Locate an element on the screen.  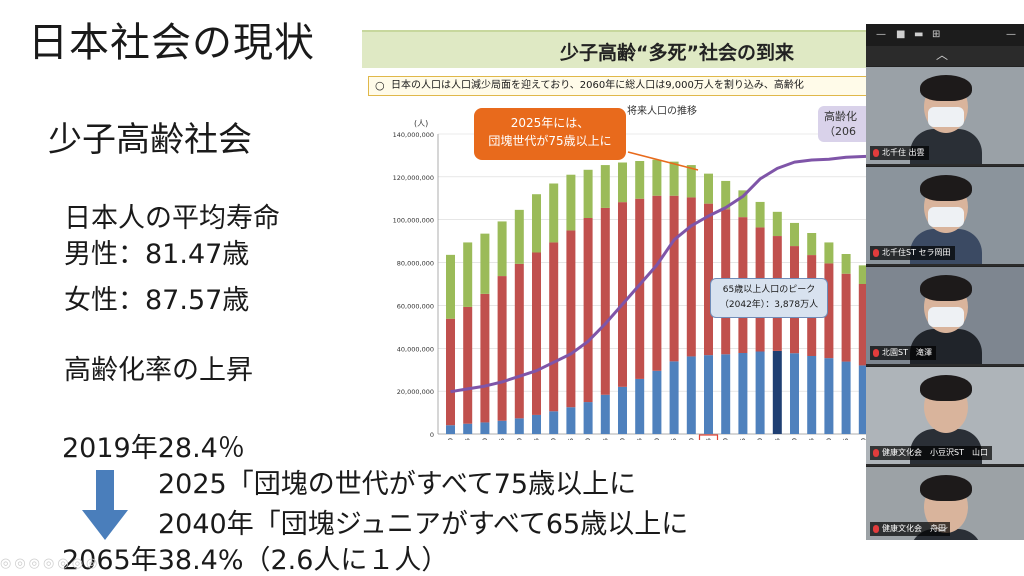
callout-peak-line2: （2042年）：3,878万人 is located at coordinates (769, 305).